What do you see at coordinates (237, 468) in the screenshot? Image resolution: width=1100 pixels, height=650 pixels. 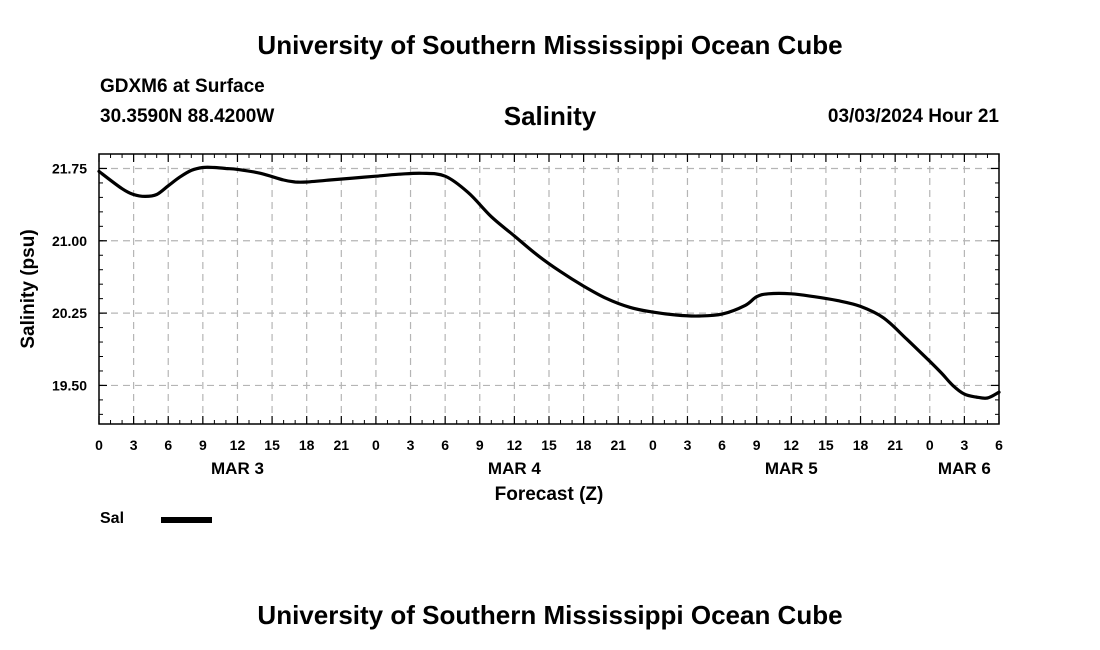 I see `day-label: MAR 3` at bounding box center [237, 468].